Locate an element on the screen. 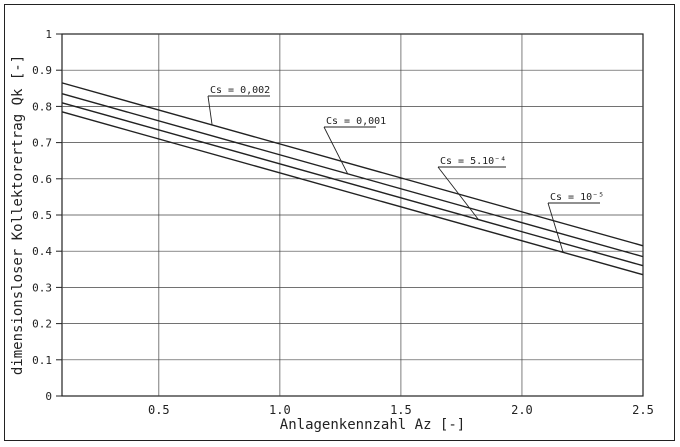 Image resolution: width=680 pixels, height=447 pixels. x-tick-label: 0.5 is located at coordinates (159, 410).